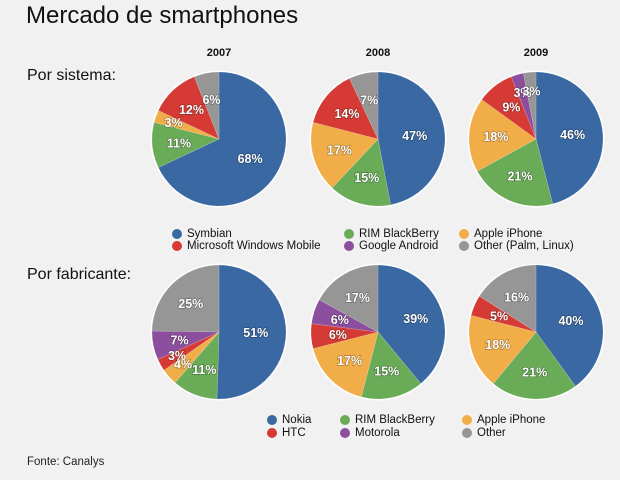 The height and width of the screenshot is (480, 620). I want to click on pie-manufacturer-2008: 39% 15% 17% 6%6% 17%, so click(378, 332).